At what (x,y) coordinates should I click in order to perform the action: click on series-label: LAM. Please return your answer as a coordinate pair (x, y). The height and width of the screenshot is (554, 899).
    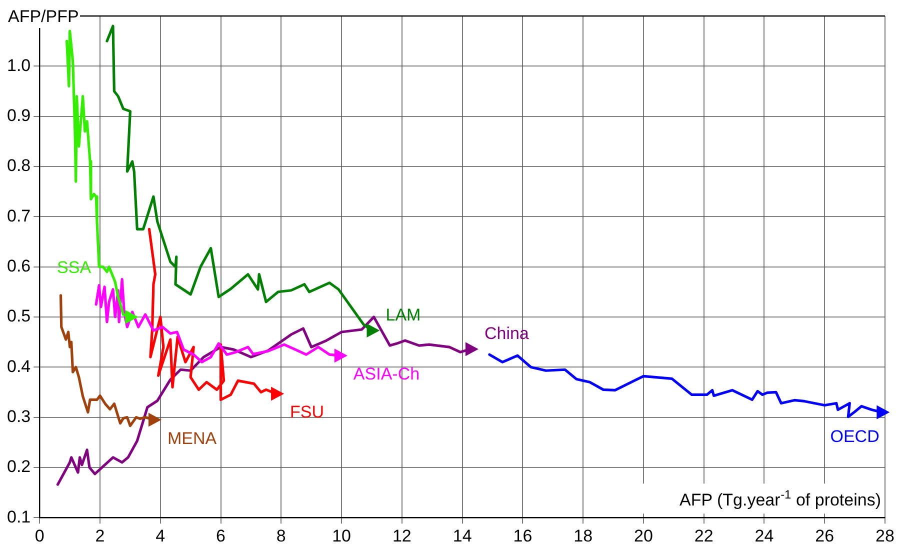
    Looking at the image, I should click on (403, 315).